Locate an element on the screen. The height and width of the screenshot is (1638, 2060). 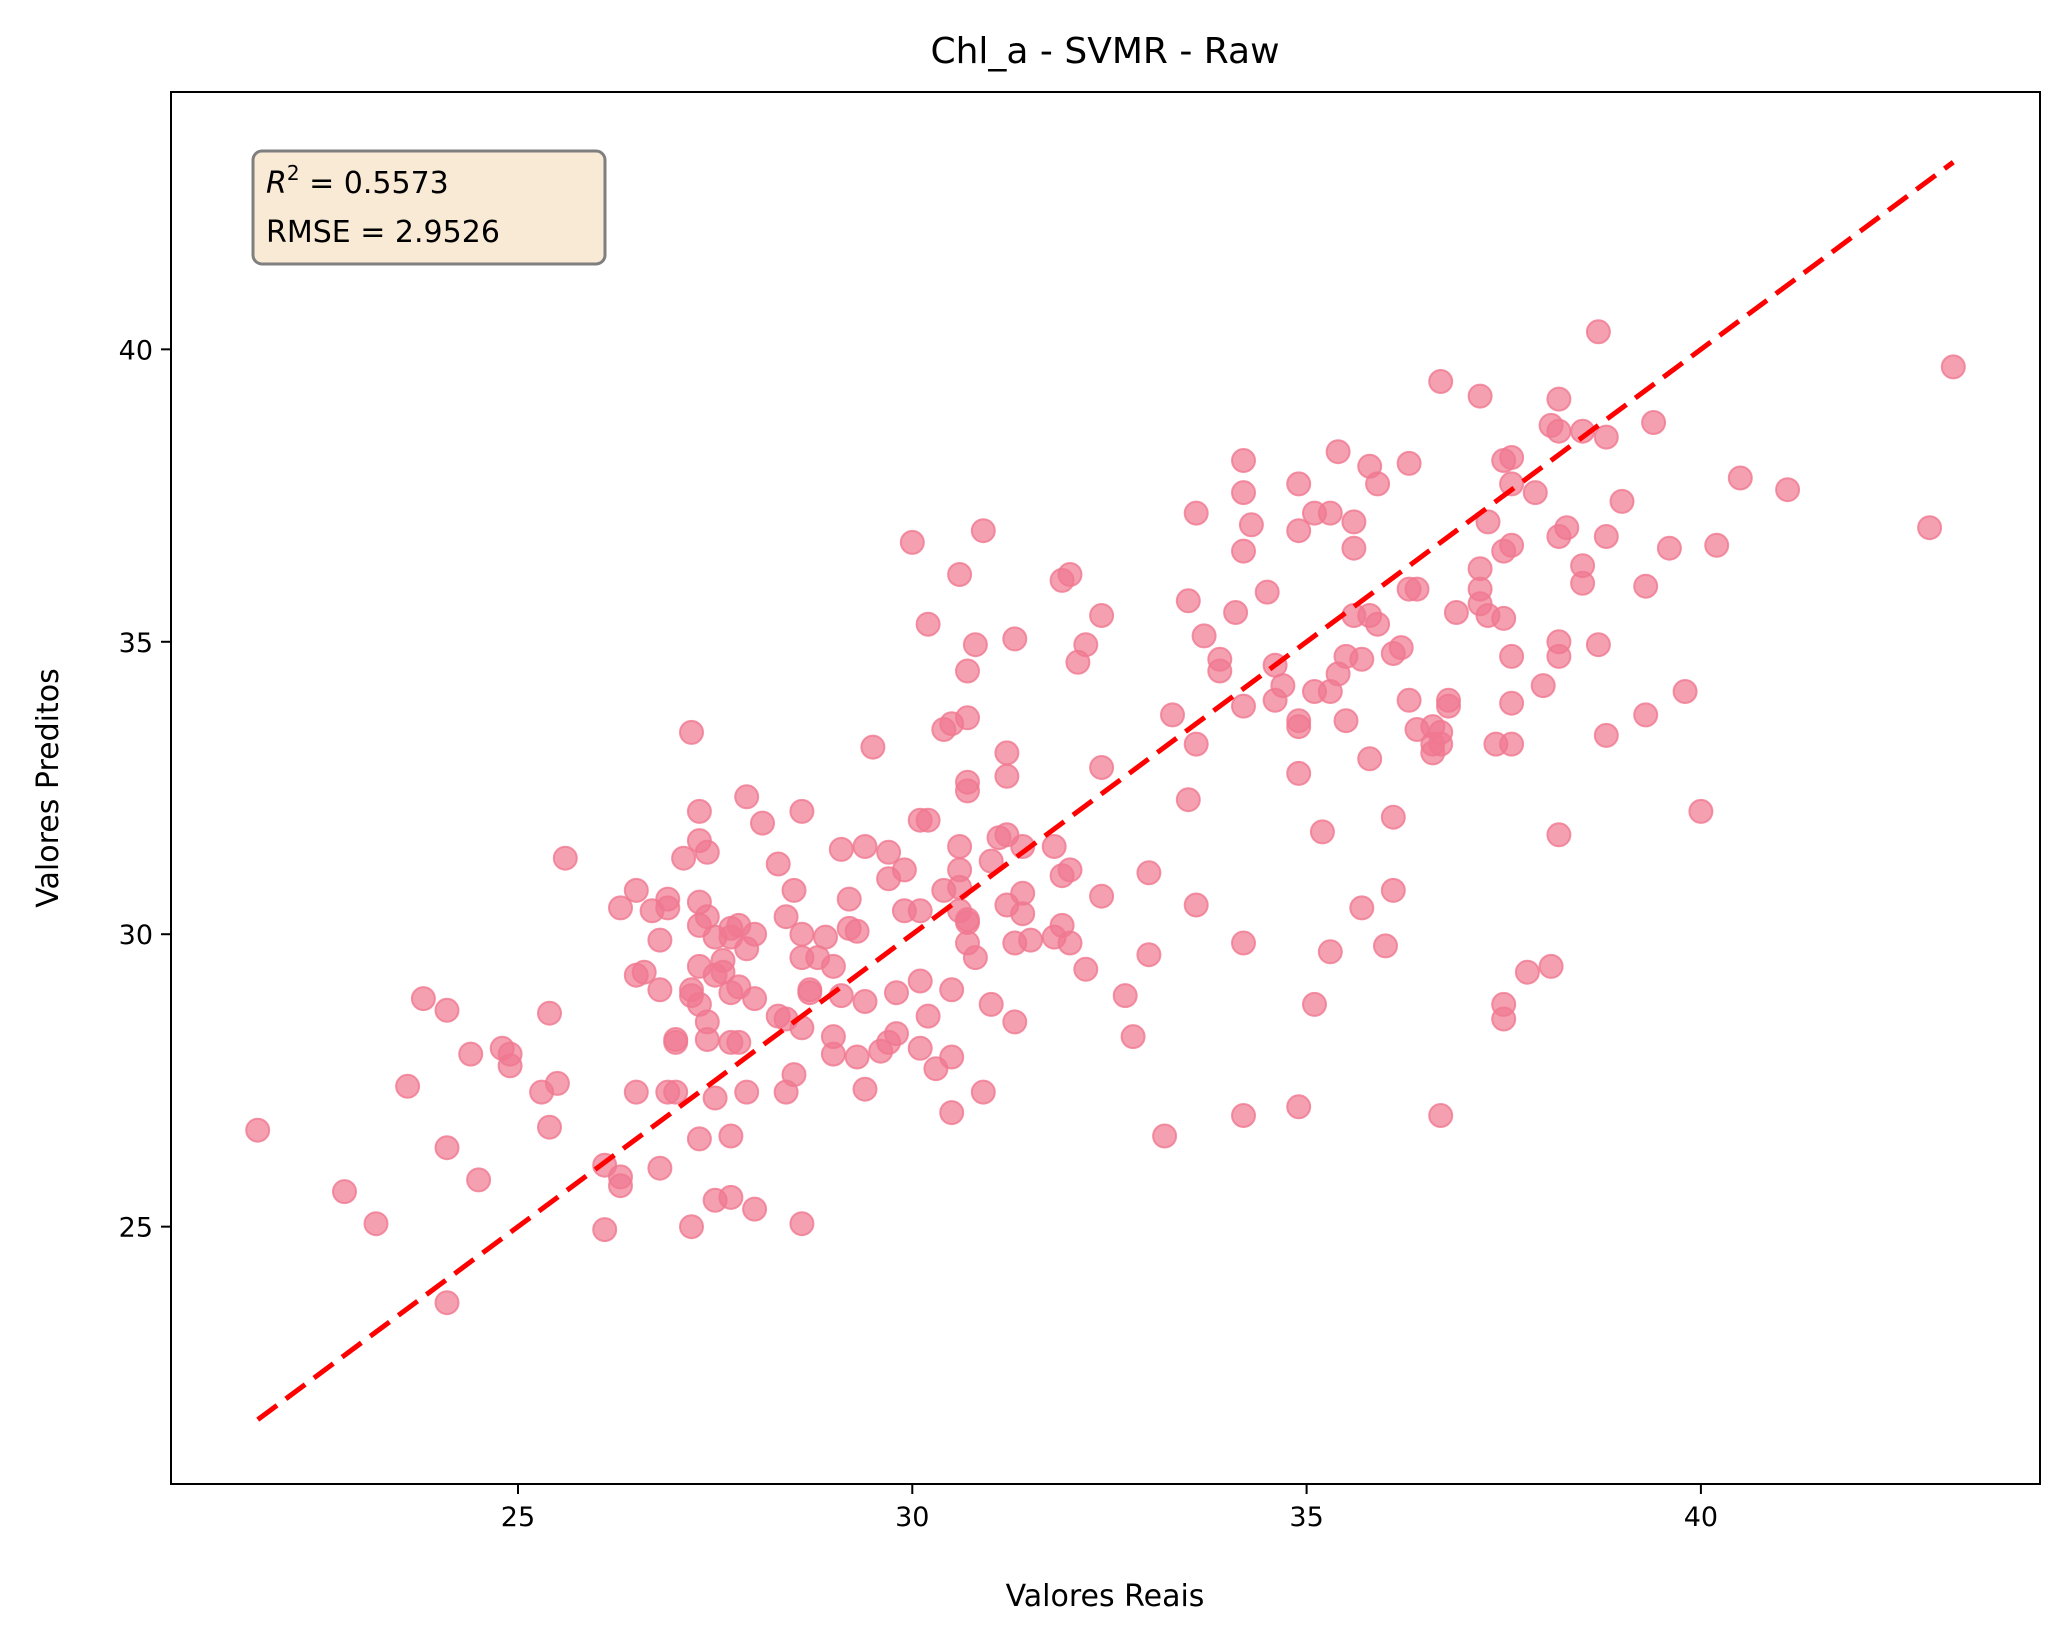
y-tick-label: 40 is located at coordinates (136, 350).